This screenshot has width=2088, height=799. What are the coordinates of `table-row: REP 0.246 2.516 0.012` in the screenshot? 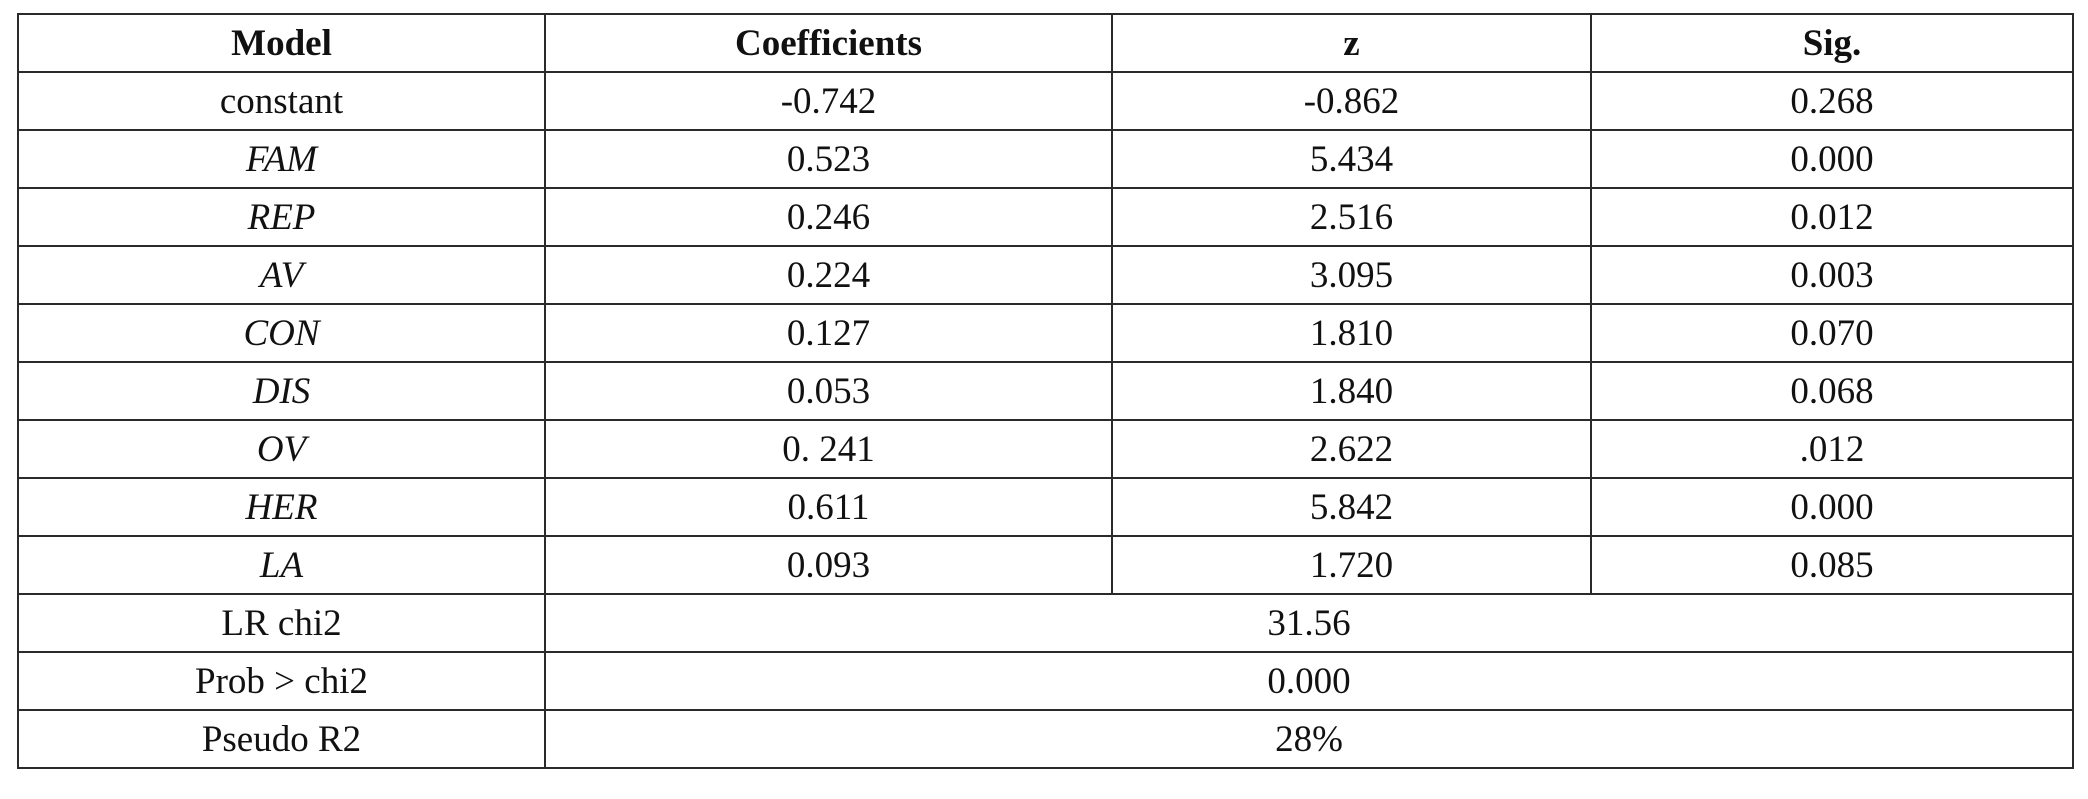 It's located at (1045, 217).